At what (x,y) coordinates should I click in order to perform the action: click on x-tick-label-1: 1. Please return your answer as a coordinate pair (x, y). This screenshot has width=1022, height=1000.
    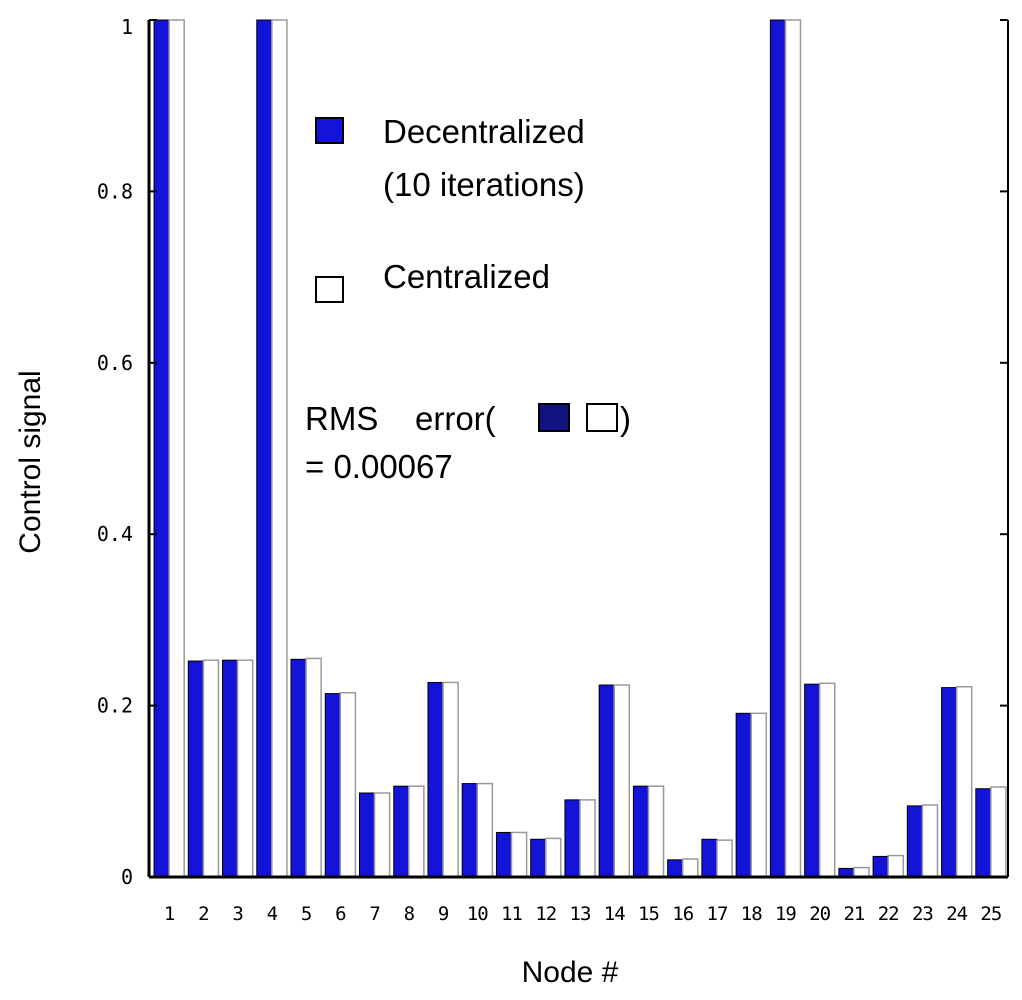
    Looking at the image, I should click on (169, 914).